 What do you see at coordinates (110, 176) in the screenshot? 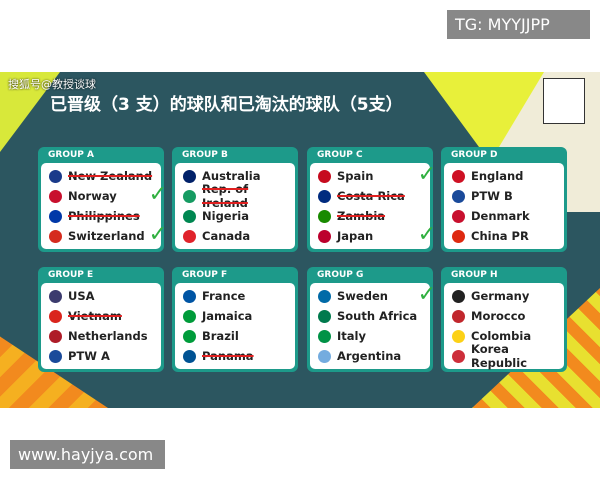
I see `team-name: New Zealand` at bounding box center [110, 176].